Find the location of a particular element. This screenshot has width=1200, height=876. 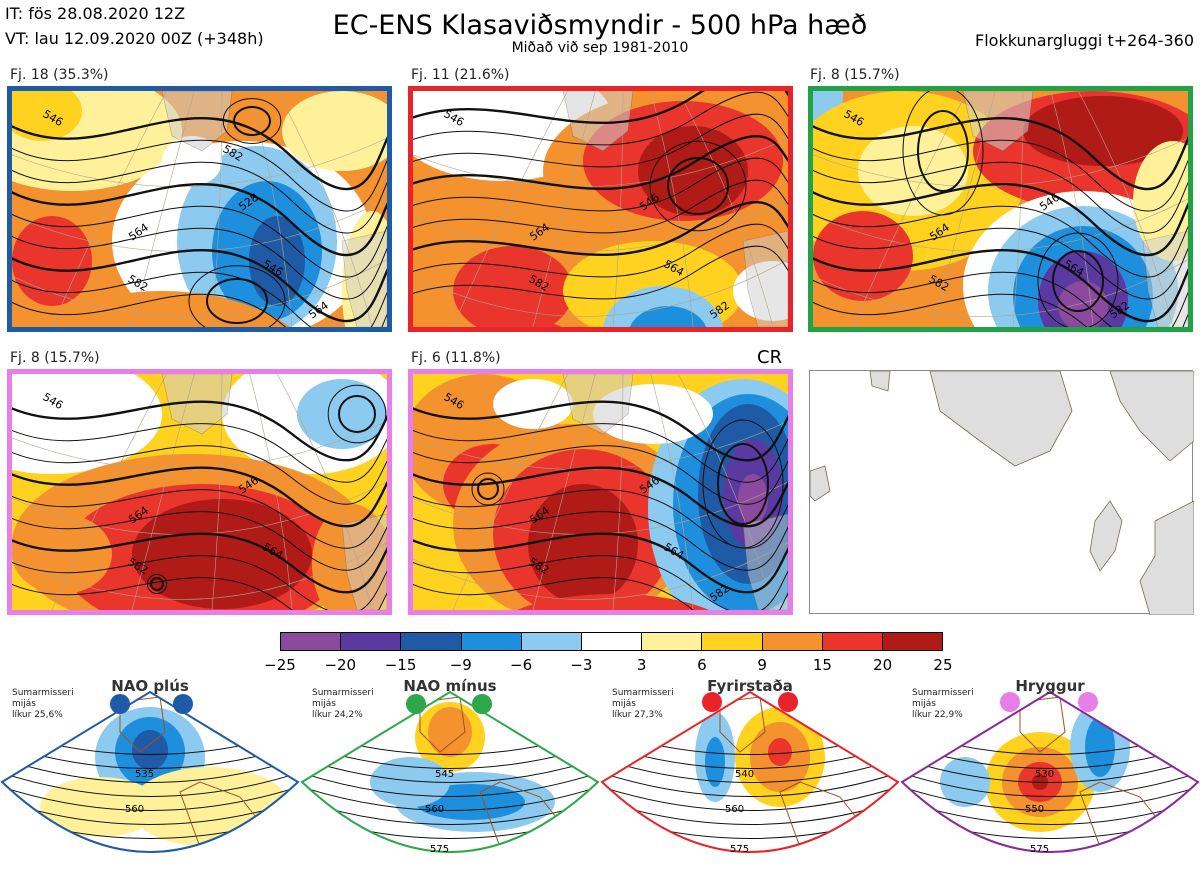

regime-info: Sumarmisseri mijás líkur 25,6% is located at coordinates (43, 704).